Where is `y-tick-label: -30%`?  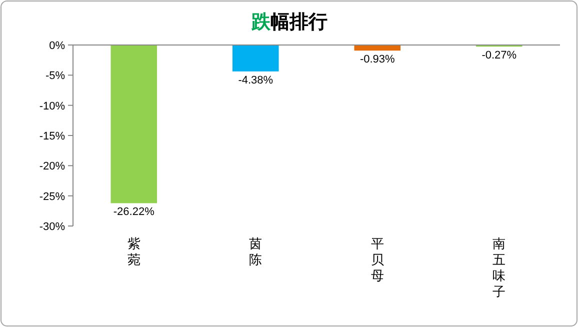 y-tick-label: -30% is located at coordinates (52, 227).